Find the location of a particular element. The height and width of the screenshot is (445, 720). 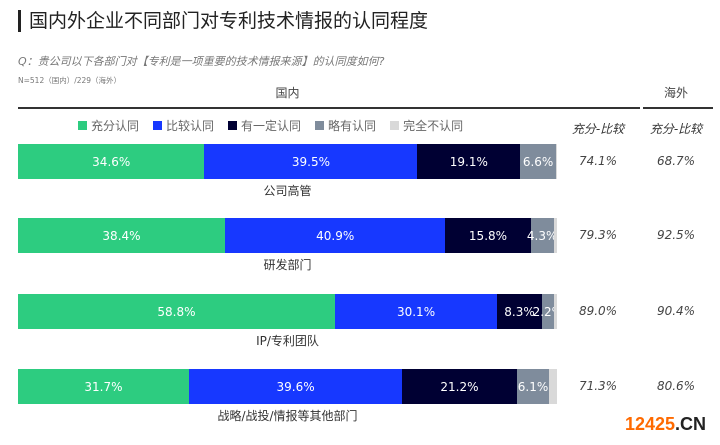

overseas-col-header: 充分-比较 is located at coordinates (676, 129).